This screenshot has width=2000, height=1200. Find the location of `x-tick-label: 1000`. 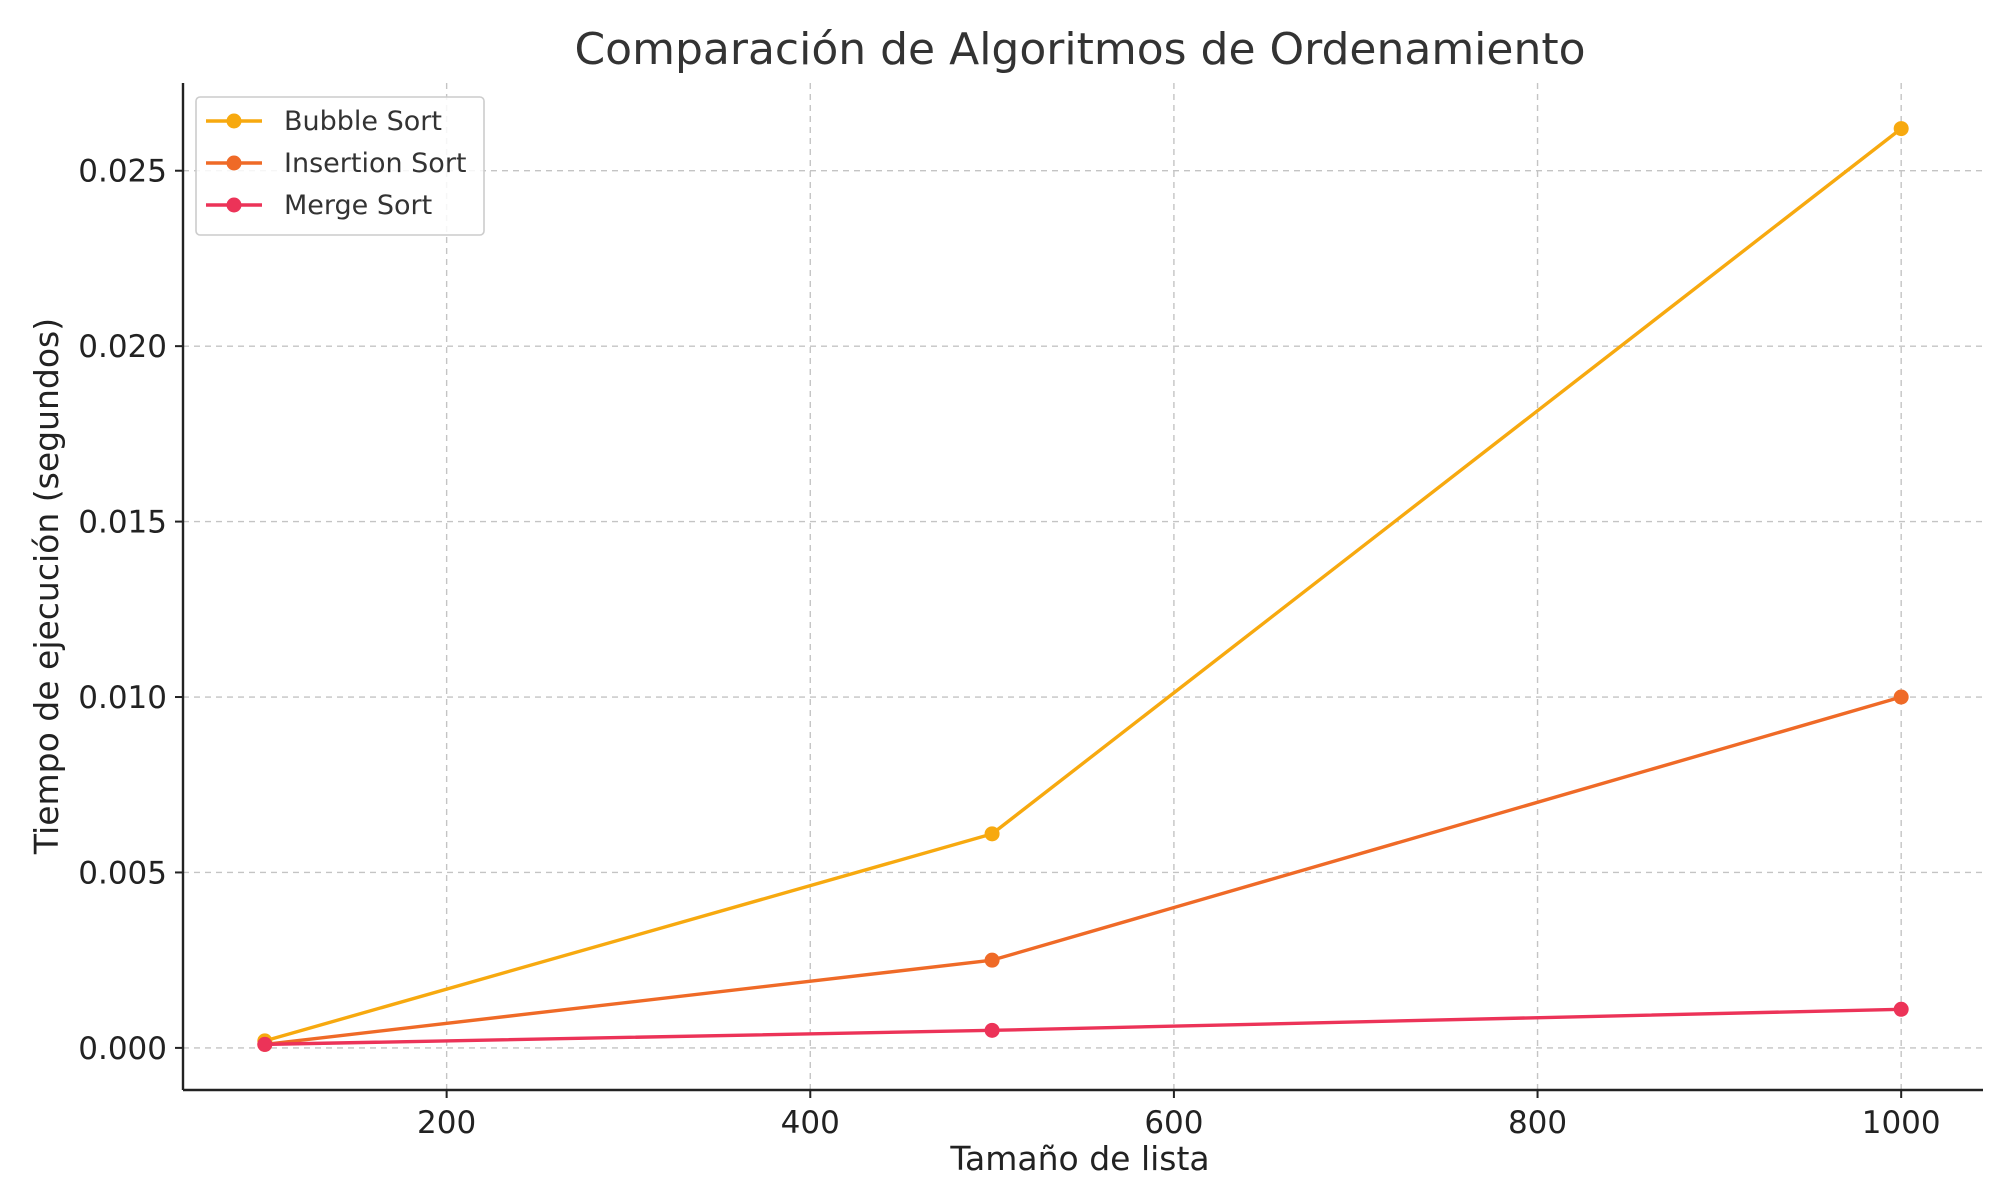

x-tick-label: 1000 is located at coordinates (1901, 1123).